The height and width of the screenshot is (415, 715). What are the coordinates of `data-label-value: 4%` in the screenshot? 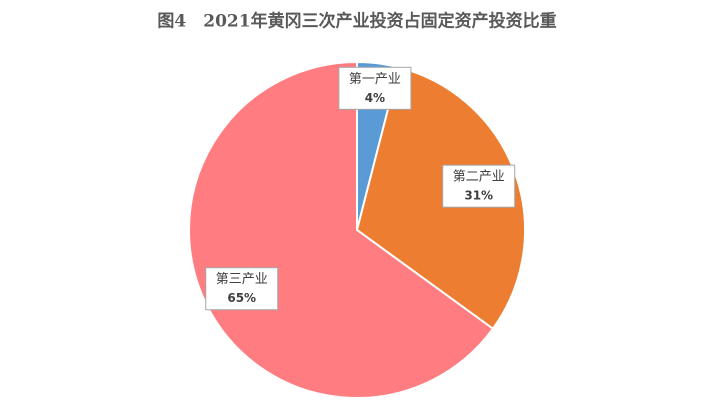 It's located at (375, 98).